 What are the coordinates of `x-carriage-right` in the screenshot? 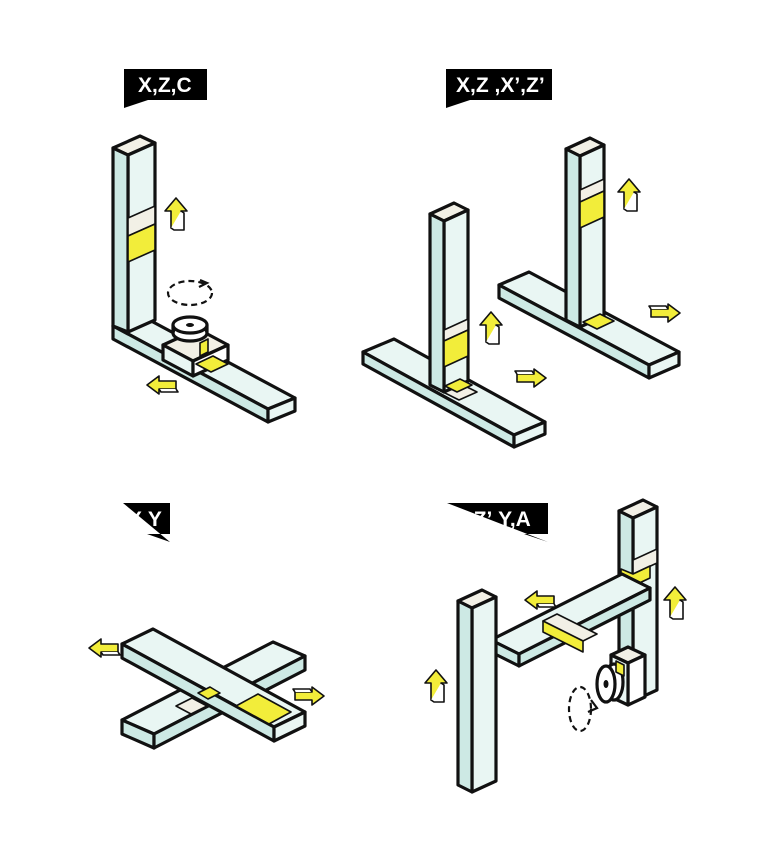 It's located at (598, 321).